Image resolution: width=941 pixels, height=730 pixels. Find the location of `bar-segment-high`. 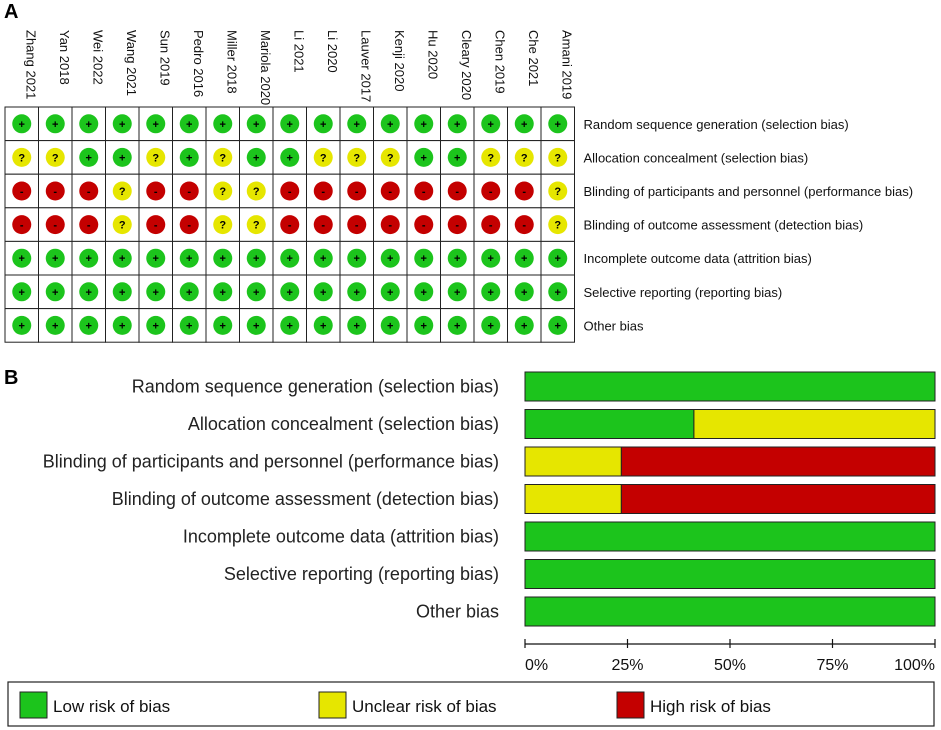

bar-segment-high is located at coordinates (778, 499).